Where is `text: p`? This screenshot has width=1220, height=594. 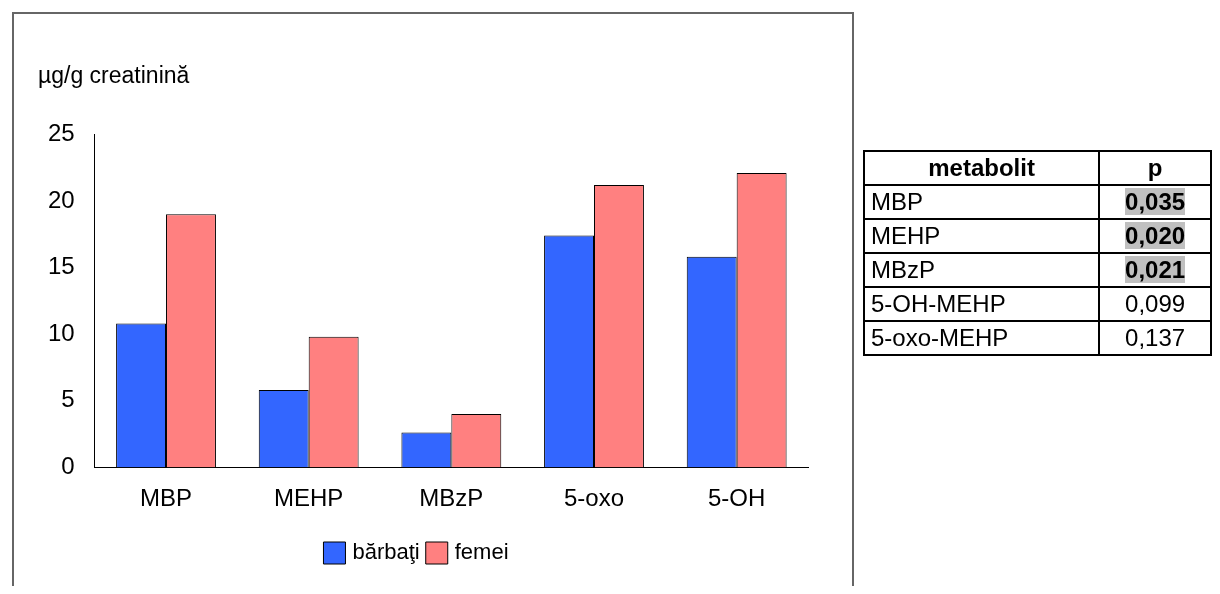 text: p is located at coordinates (1155, 167).